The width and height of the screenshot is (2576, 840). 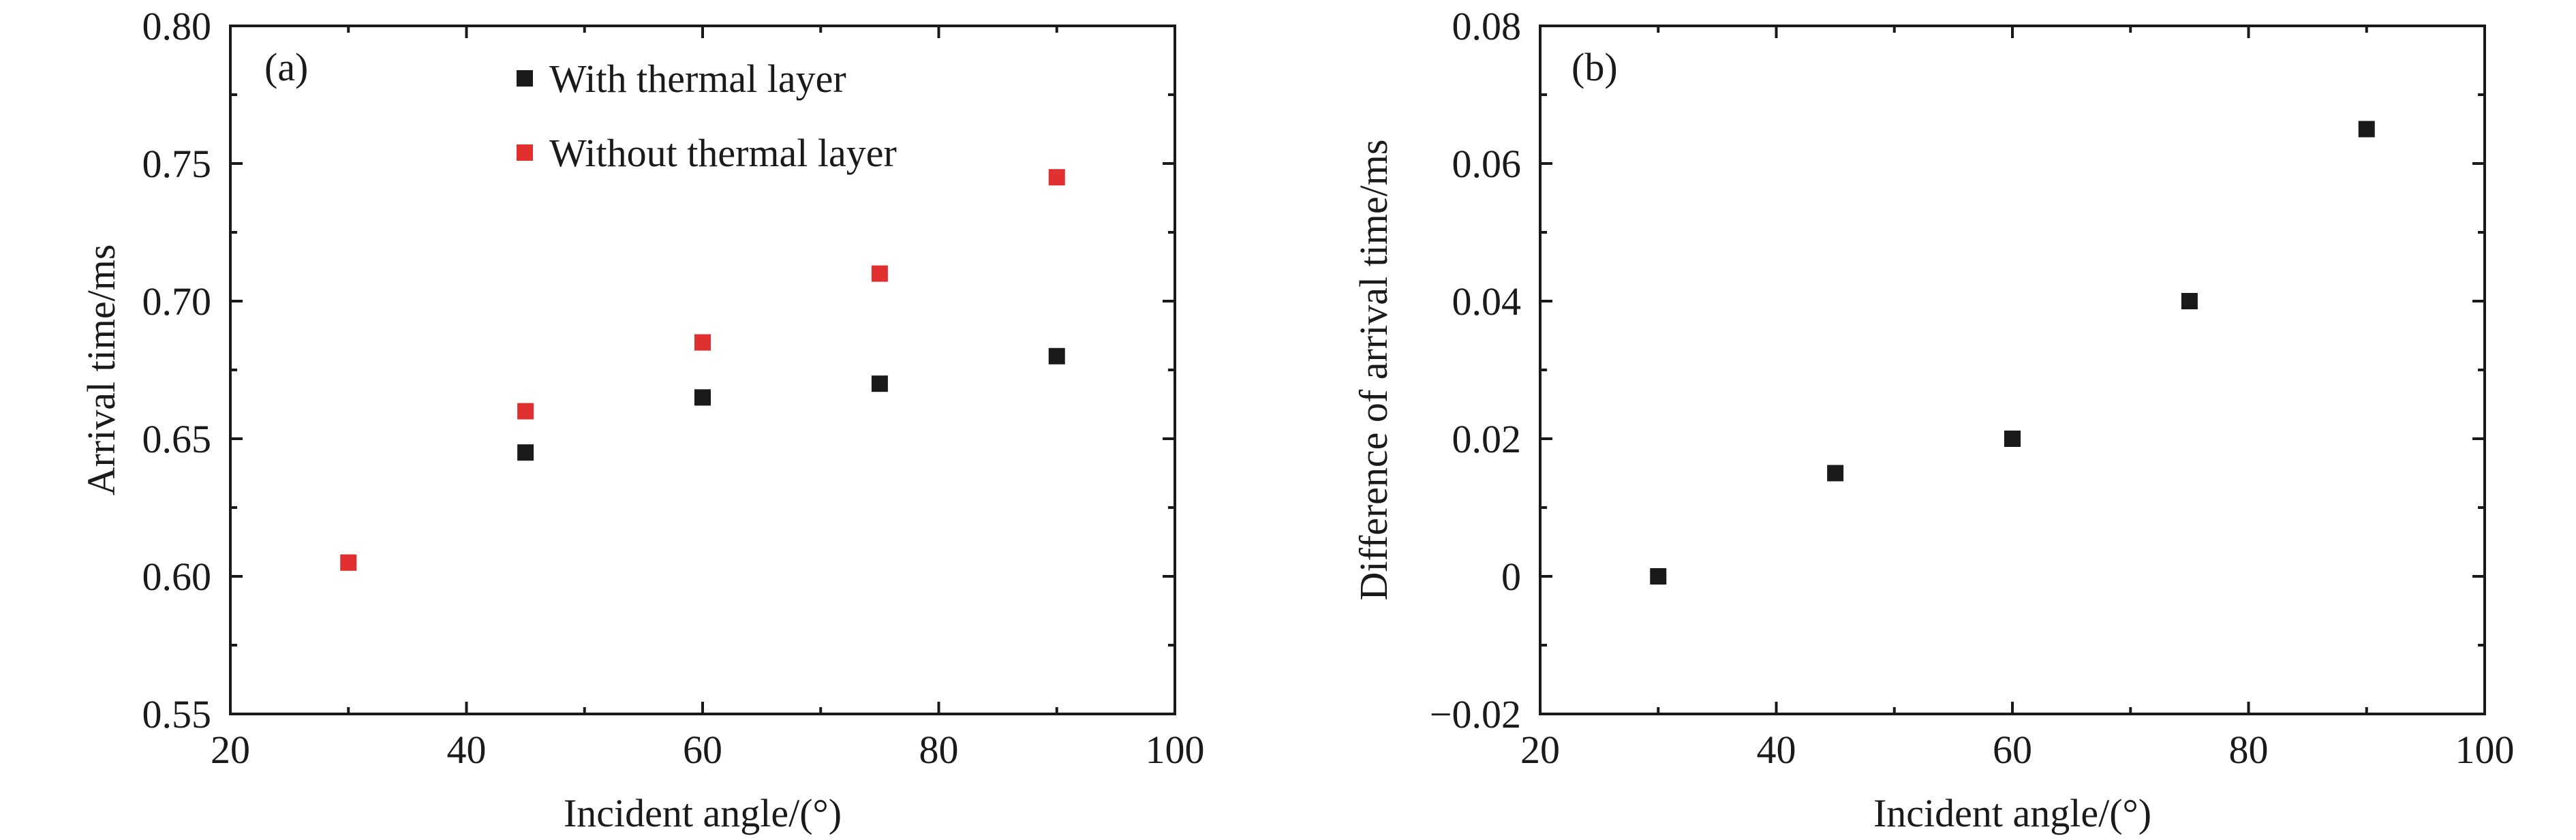 I want to click on panel-label-b: (b), so click(x=1595, y=67).